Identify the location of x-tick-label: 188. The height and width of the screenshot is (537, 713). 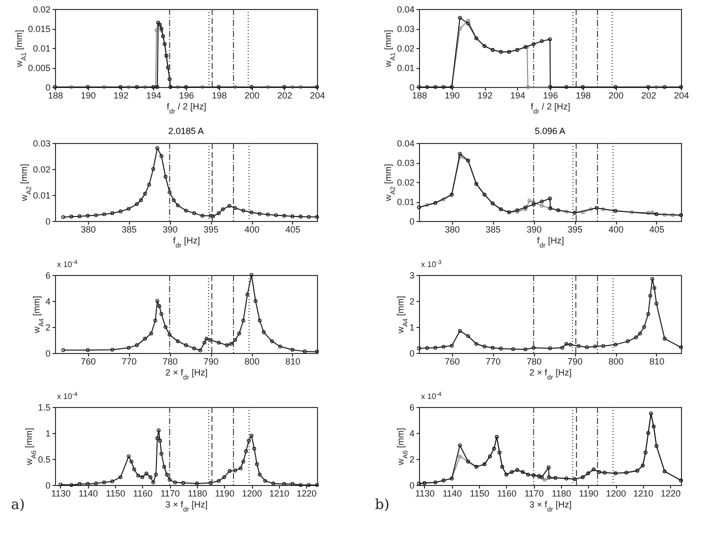
(420, 95).